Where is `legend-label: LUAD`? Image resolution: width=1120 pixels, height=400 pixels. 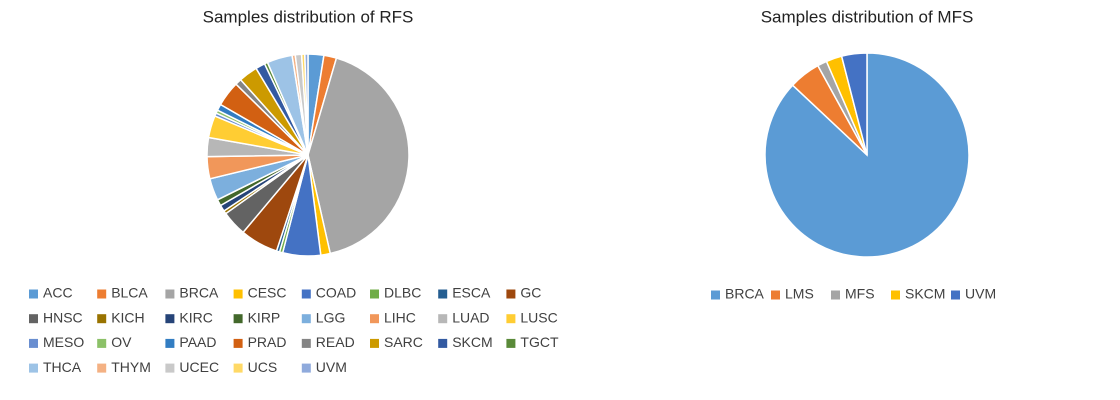
legend-label: LUAD is located at coordinates (470, 317).